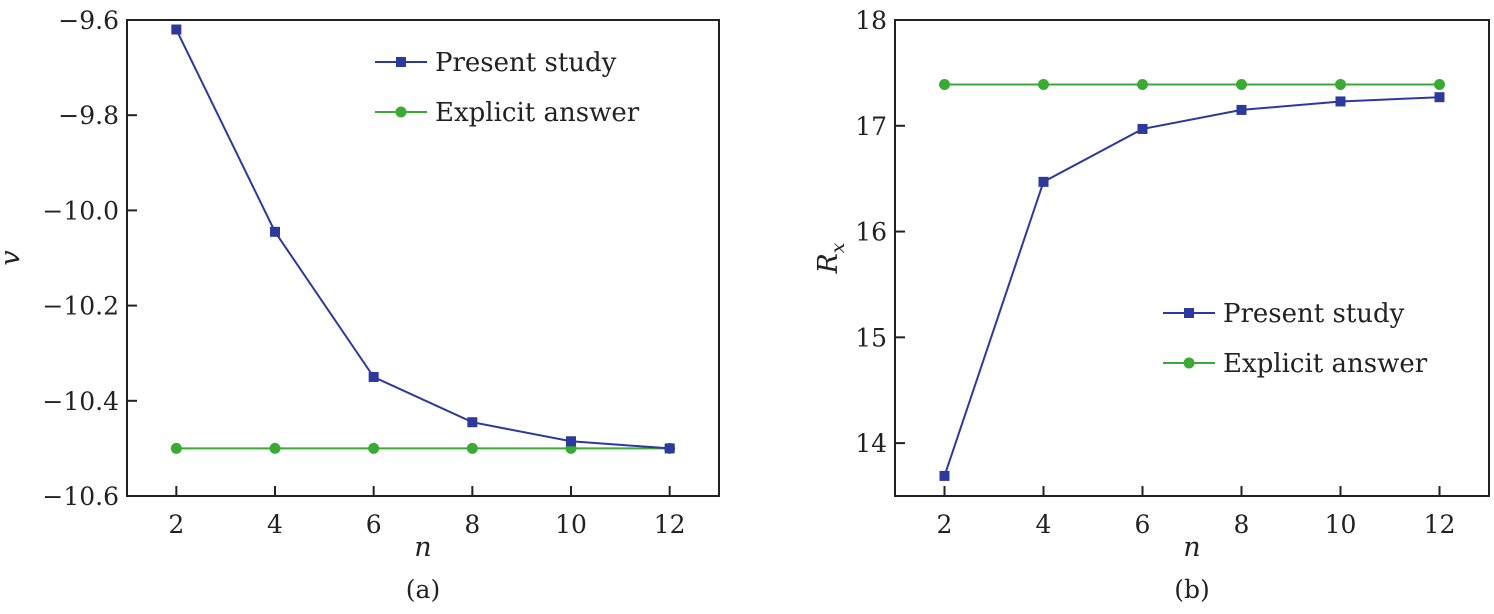  Describe the element at coordinates (88, 115) in the screenshot. I see `y-tick-label: −9.8` at that location.